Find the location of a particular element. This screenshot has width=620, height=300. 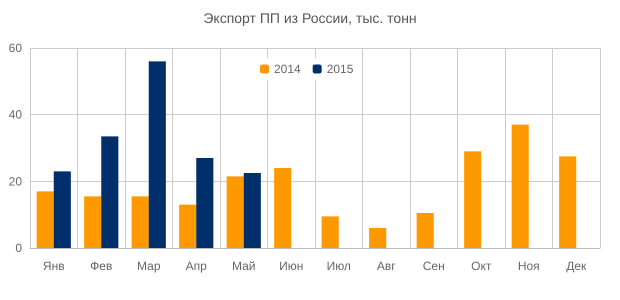

x-tick-label: Июл is located at coordinates (338, 266).